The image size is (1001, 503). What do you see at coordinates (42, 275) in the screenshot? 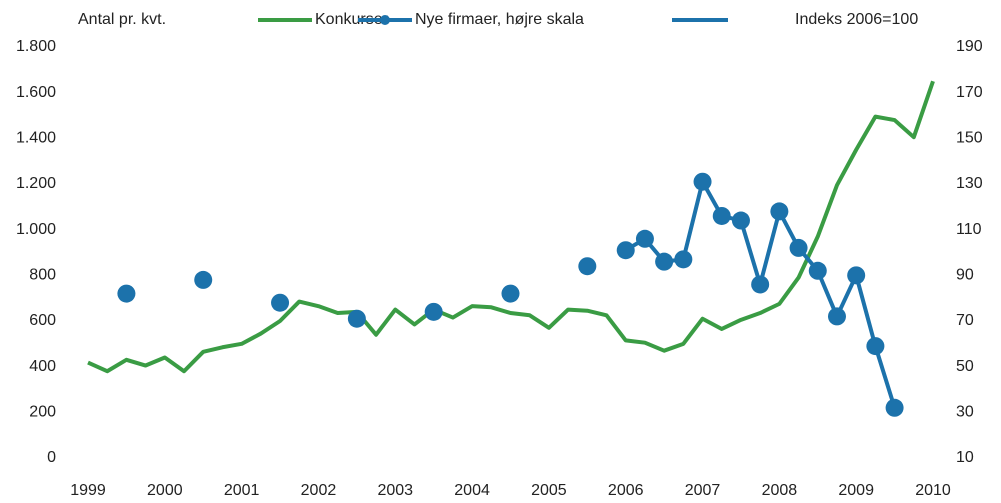
I see `y-tick-label: 800` at bounding box center [42, 275].